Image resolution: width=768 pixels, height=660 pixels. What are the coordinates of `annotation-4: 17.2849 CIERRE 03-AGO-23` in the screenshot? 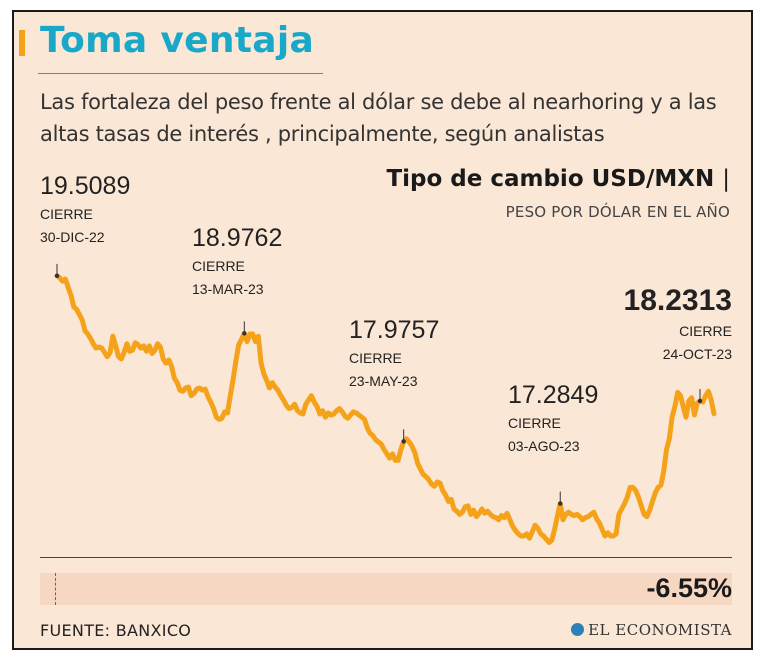 It's located at (553, 417).